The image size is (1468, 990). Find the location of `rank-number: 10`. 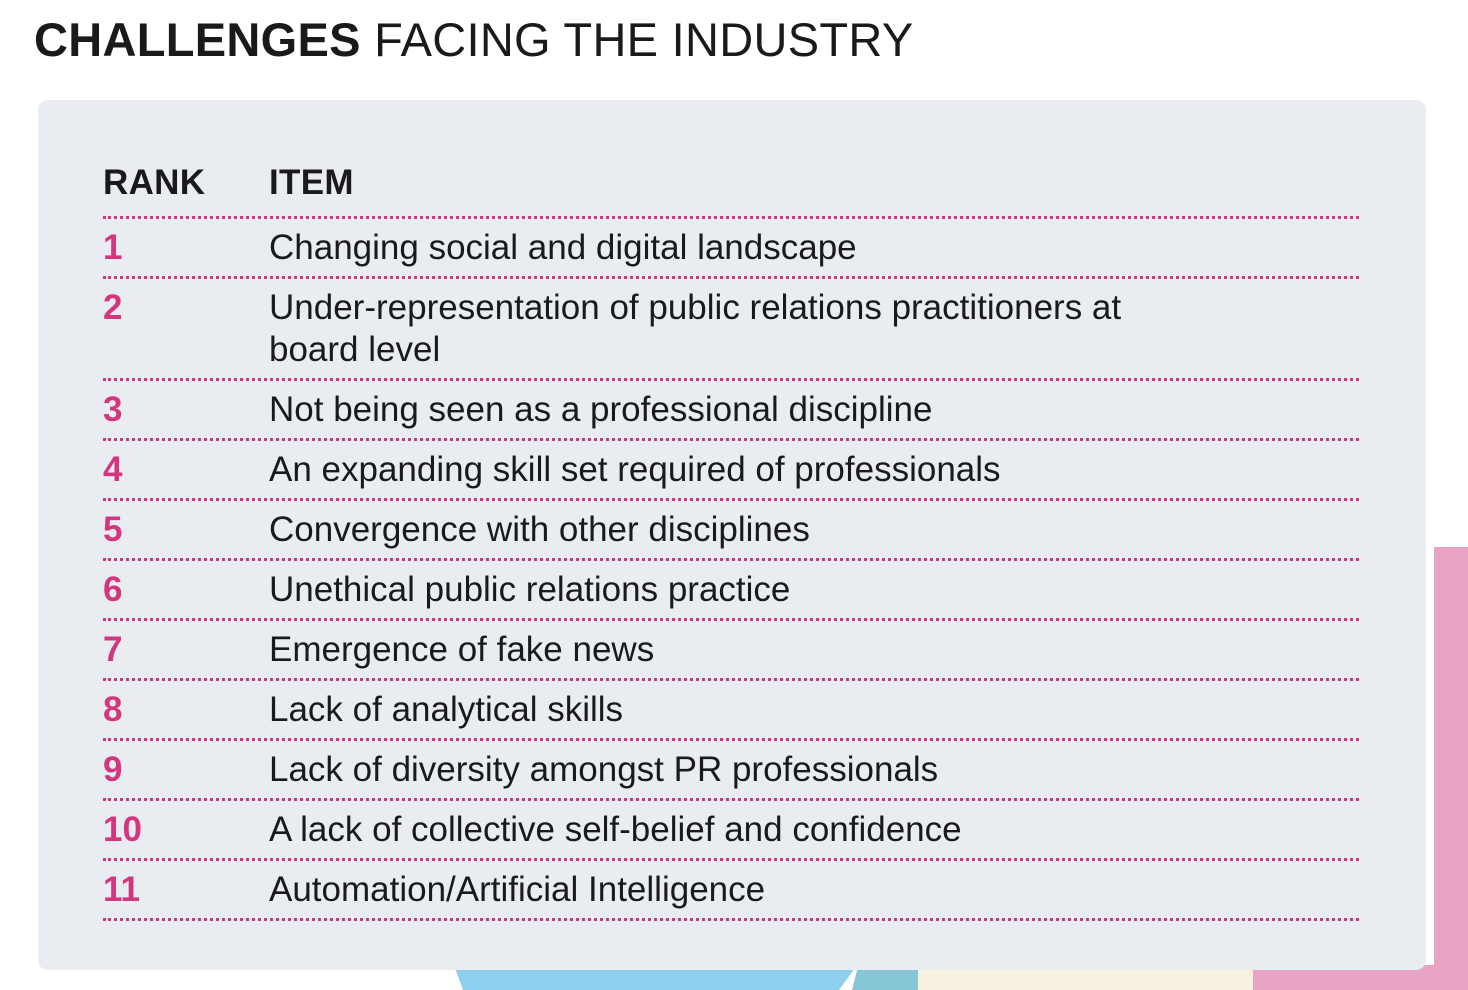

rank-number: 10 is located at coordinates (122, 829).